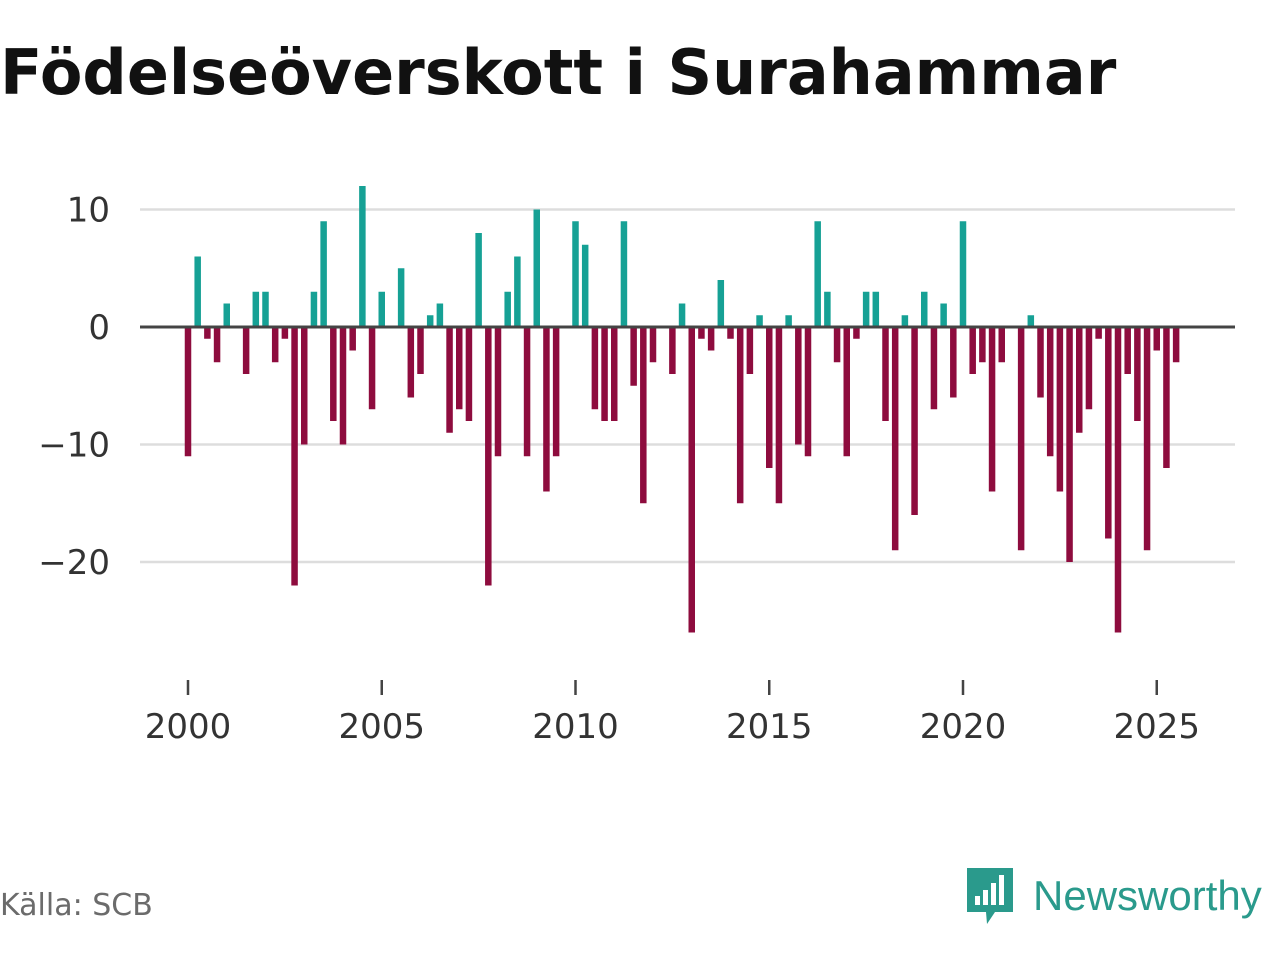 This screenshot has height=960, width=1280. What do you see at coordinates (74, 446) in the screenshot?
I see `y-tick-label: −10` at bounding box center [74, 446].